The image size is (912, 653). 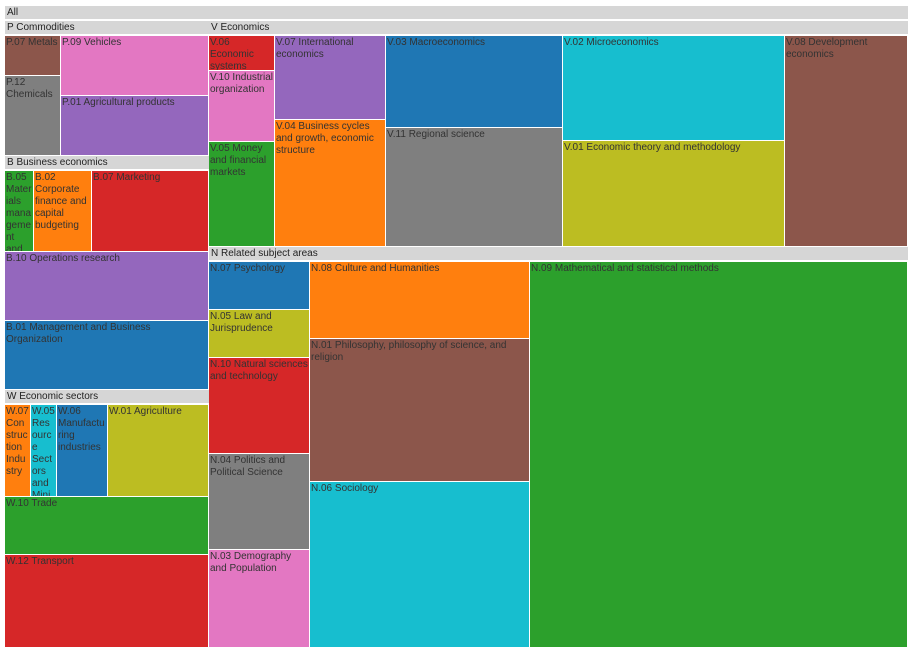 I want to click on treemap-cell-w-10-trade: W.10 Trade, so click(x=107, y=526).